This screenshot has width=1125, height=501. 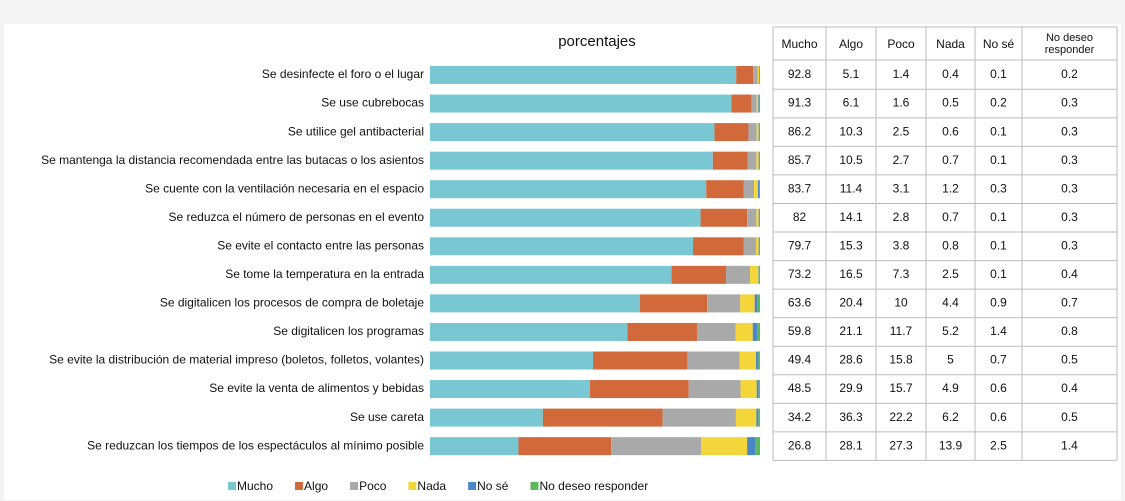 I want to click on y-tick-label: Se tome la temperatura en la entrada, so click(x=324, y=274).